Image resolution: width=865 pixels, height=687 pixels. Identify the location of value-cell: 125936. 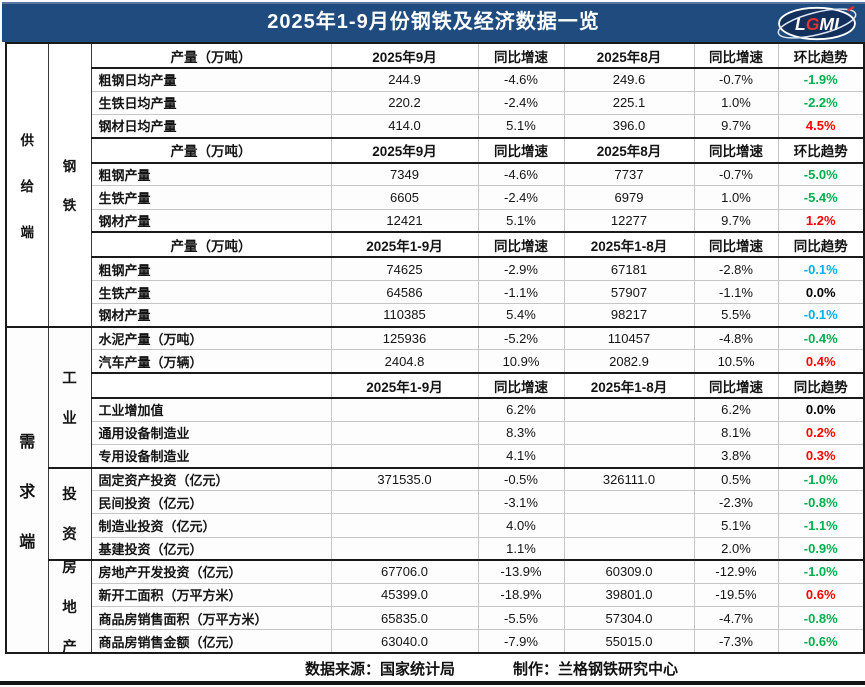
(404, 338).